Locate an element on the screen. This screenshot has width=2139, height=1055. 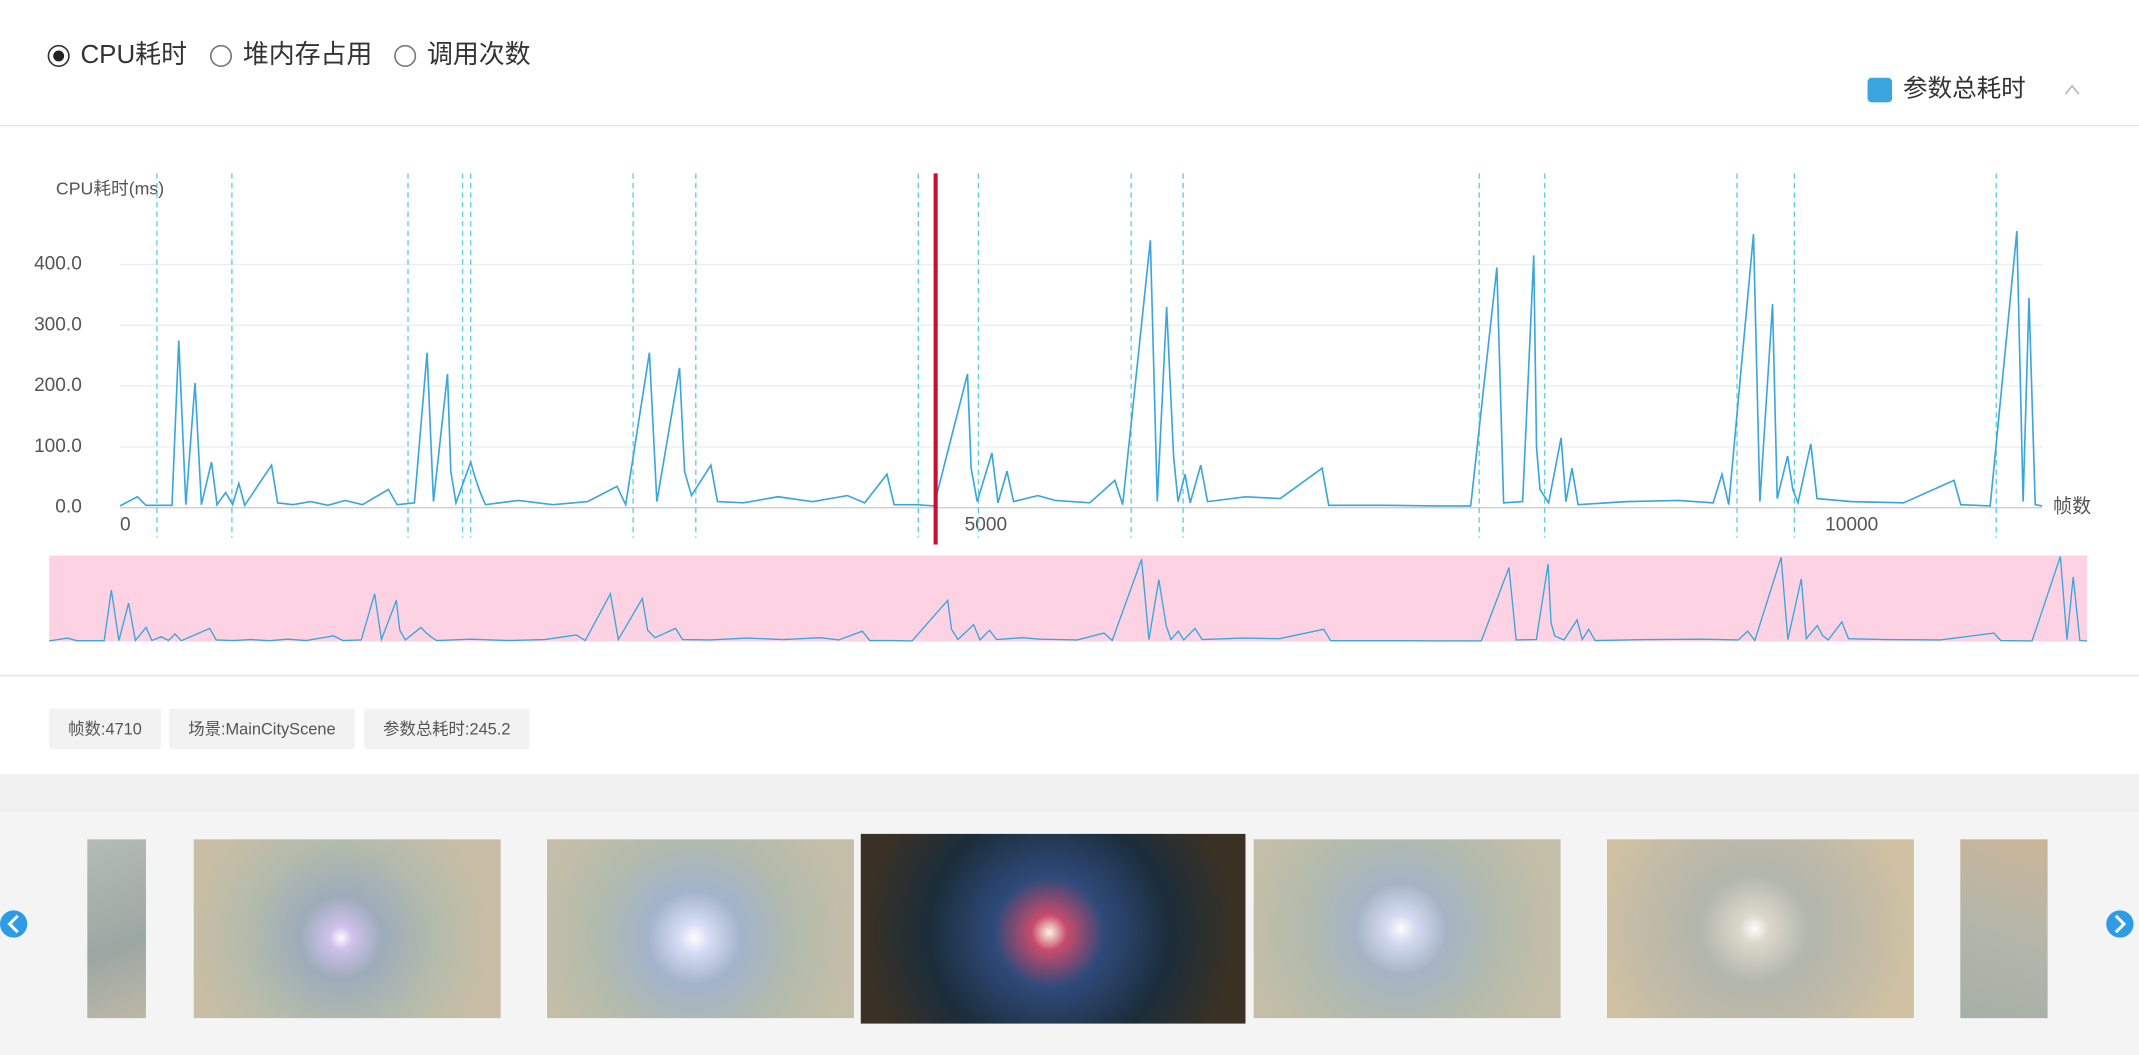
legend-swatch is located at coordinates (1880, 90).